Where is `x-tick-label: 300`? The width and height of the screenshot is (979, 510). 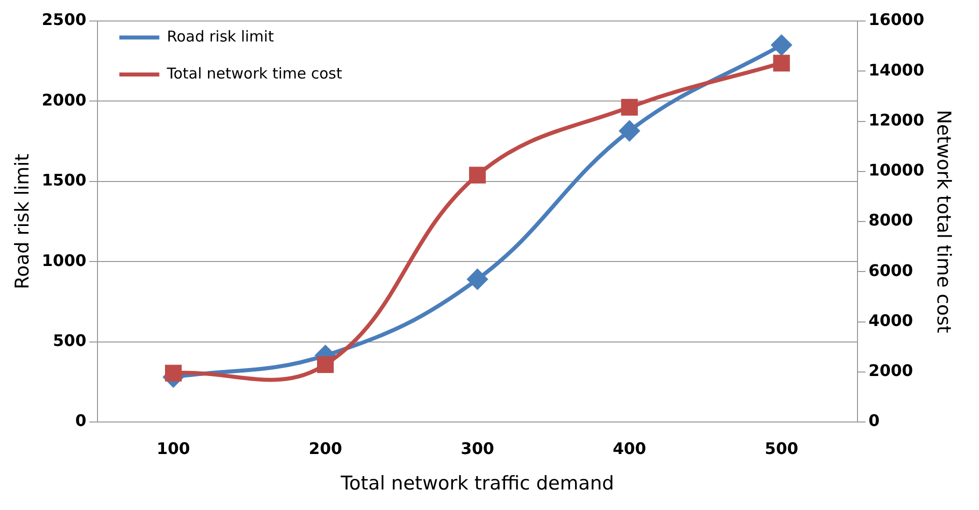 x-tick-label: 300 is located at coordinates (477, 448).